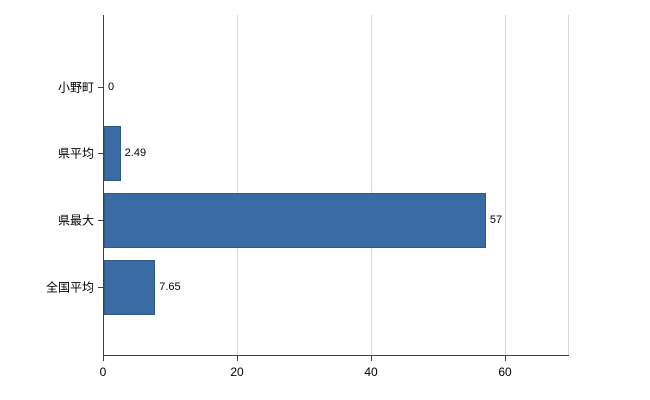 The height and width of the screenshot is (400, 650). I want to click on value-label: 2.49, so click(135, 153).